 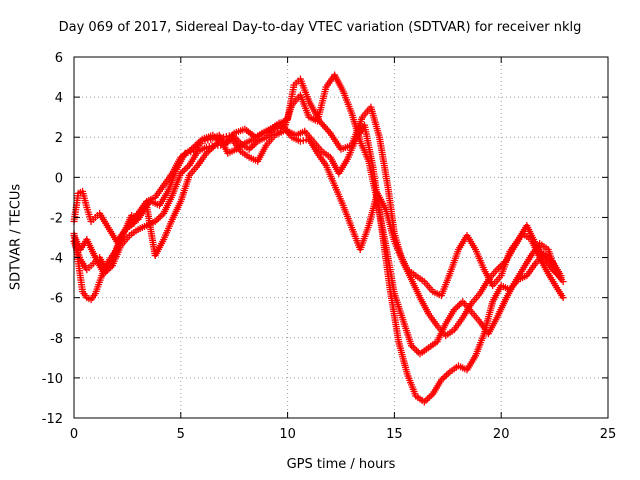 What do you see at coordinates (59, 98) in the screenshot?
I see `y-tick-label: 4` at bounding box center [59, 98].